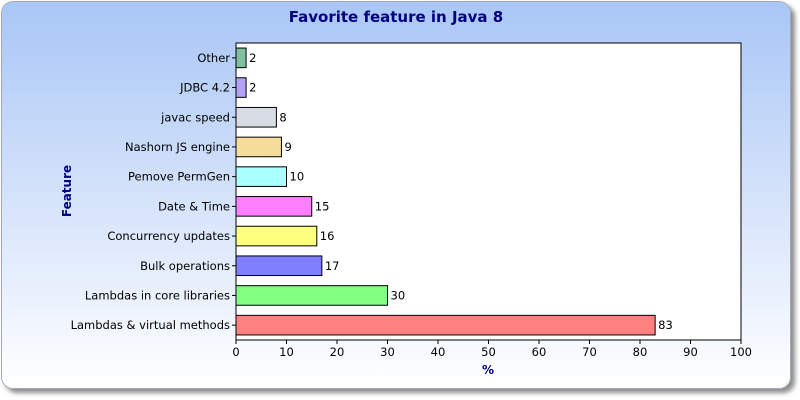 Image resolution: width=800 pixels, height=400 pixels. What do you see at coordinates (539, 352) in the screenshot?
I see `x-tick-label: 60` at bounding box center [539, 352].